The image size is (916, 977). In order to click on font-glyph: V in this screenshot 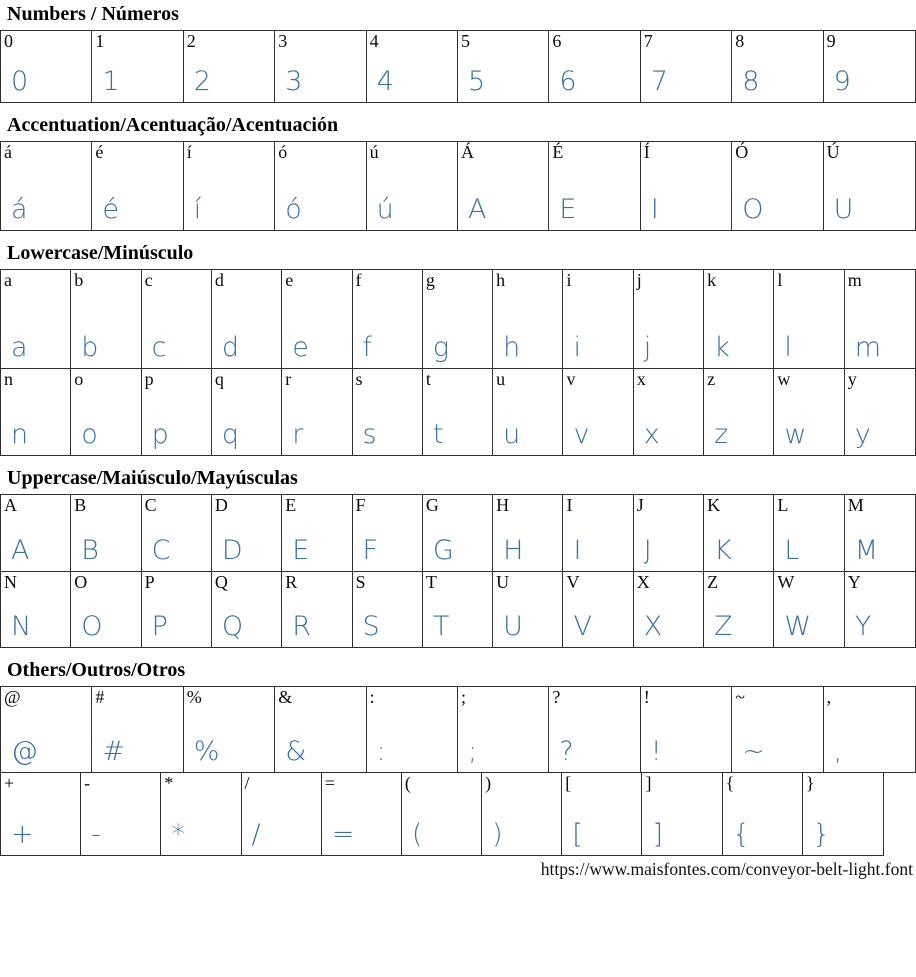, I will do `click(582, 626)`.